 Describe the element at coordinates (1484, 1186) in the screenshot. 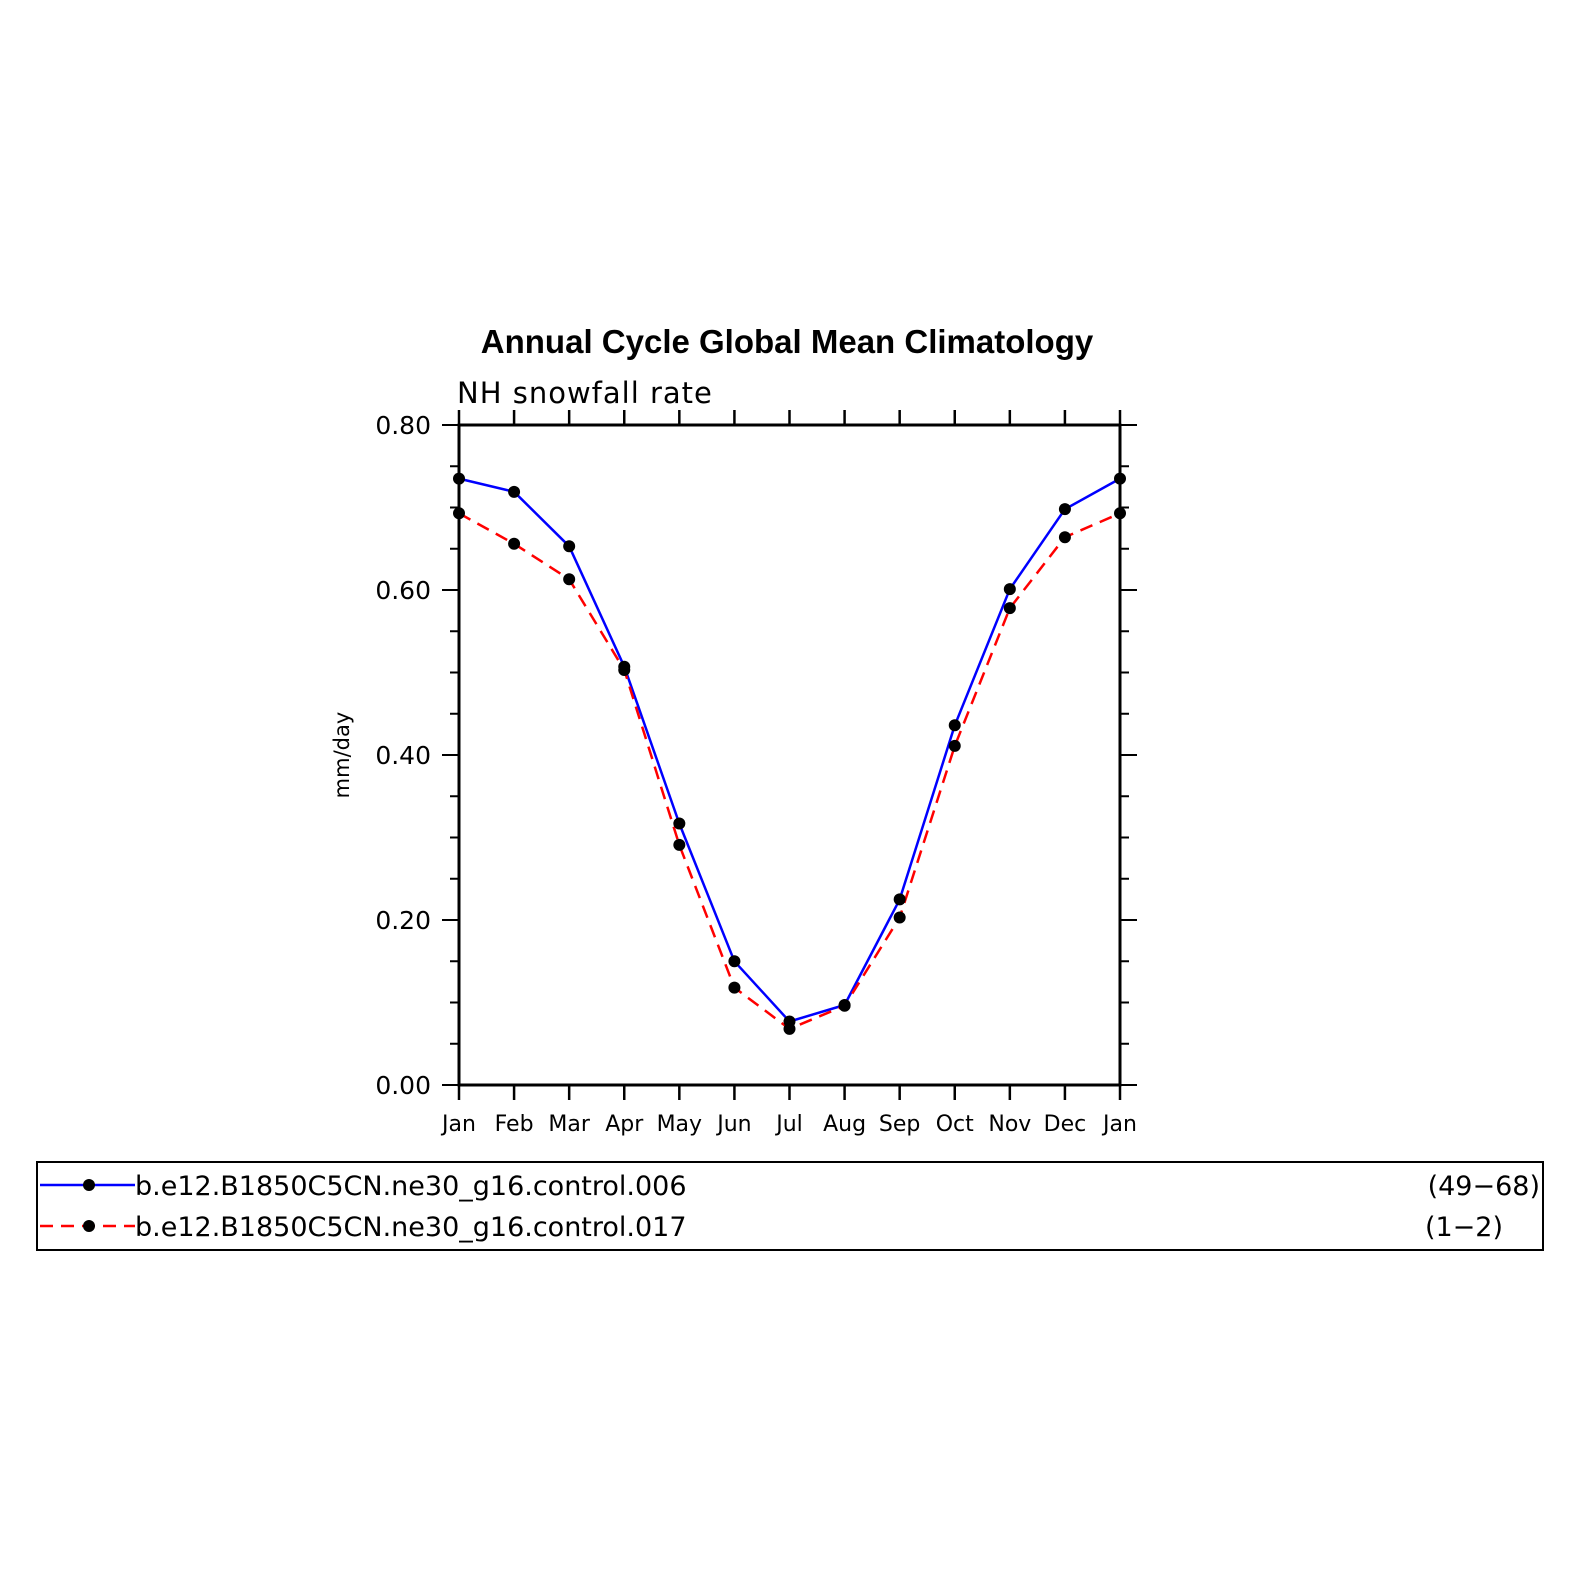

I see `legend-years: (49−68)` at that location.